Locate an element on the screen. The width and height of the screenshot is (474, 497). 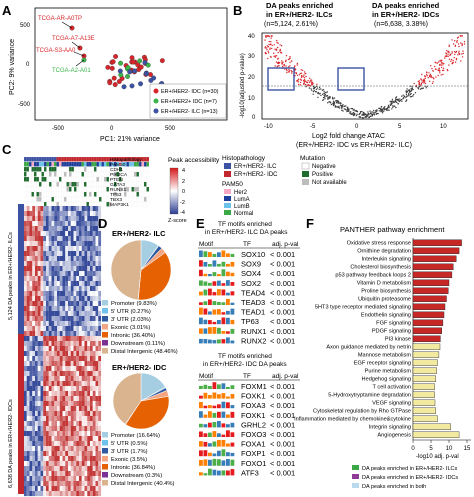
pca-legend-her2pos: ER+/HER2+ IDC (n=7) is located at coordinates (189, 102).